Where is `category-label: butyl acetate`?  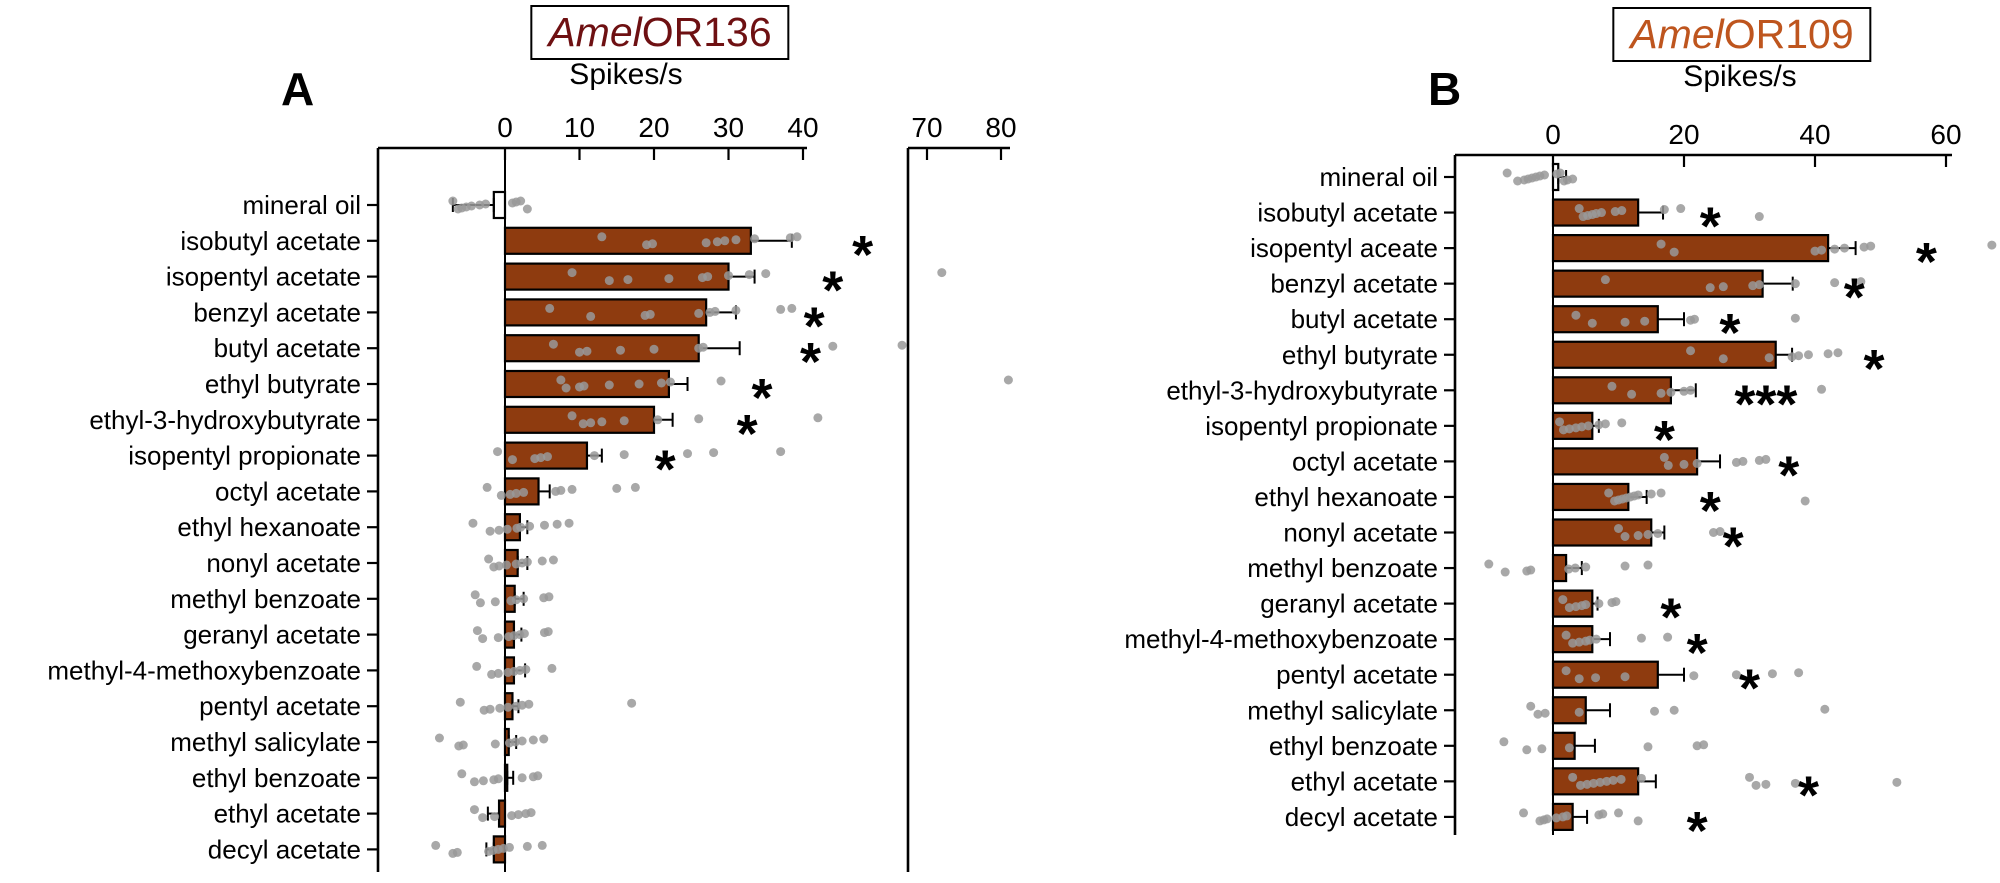 category-label: butyl acetate is located at coordinates (287, 348).